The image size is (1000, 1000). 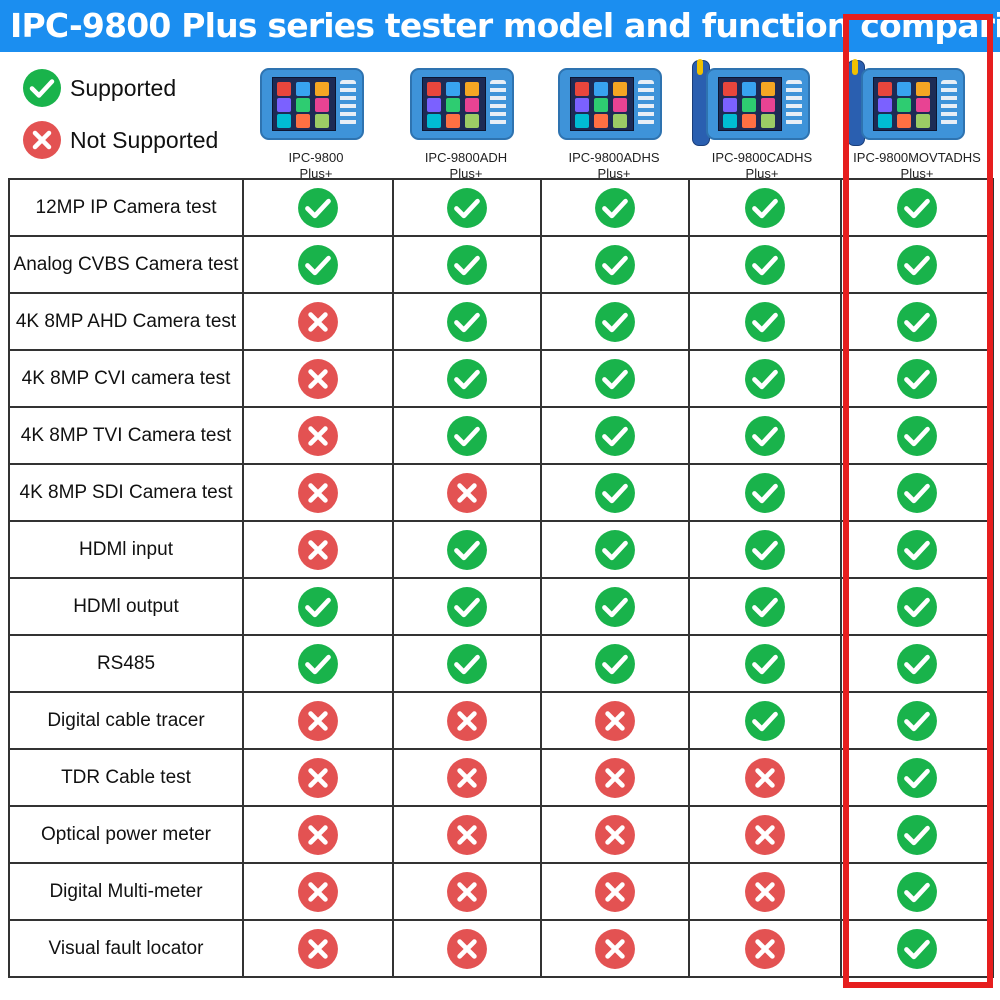 What do you see at coordinates (501, 891) in the screenshot?
I see `table-row: Digital Multi-meter` at bounding box center [501, 891].